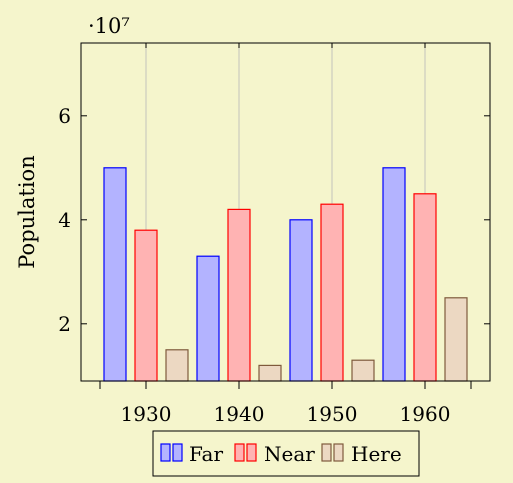 This screenshot has height=483, width=513. I want to click on legend-box, so click(286, 453).